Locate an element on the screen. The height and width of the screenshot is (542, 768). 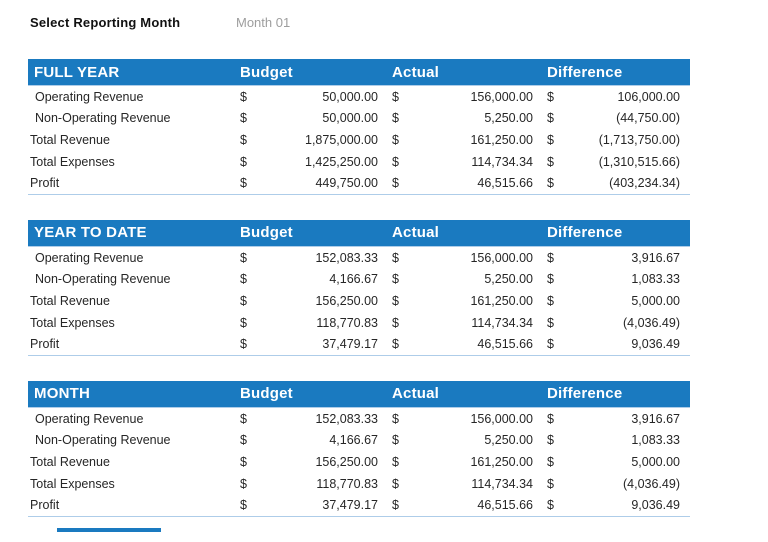
table-row: Profit $449,750.00 $46,515.66 $ (403,234.34) is located at coordinates (359, 183).